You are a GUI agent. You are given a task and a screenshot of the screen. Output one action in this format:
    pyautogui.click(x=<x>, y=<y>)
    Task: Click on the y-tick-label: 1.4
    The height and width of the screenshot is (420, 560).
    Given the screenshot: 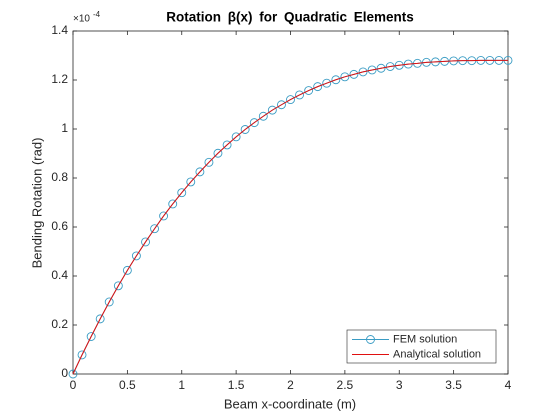 What is the action you would take?
    pyautogui.click(x=59, y=30)
    